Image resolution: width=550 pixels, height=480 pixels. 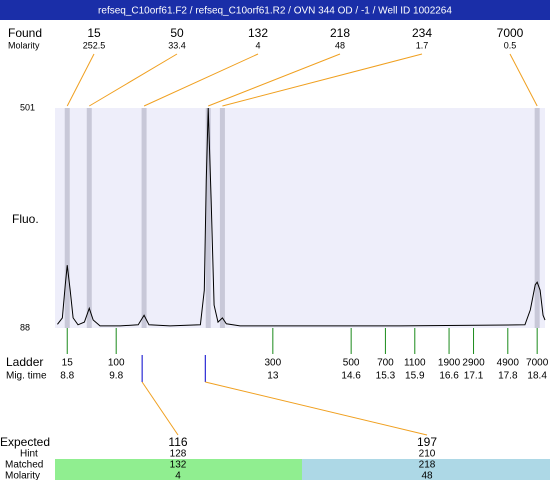 What do you see at coordinates (449, 363) in the screenshot?
I see `ladder-size: 1900` at bounding box center [449, 363].